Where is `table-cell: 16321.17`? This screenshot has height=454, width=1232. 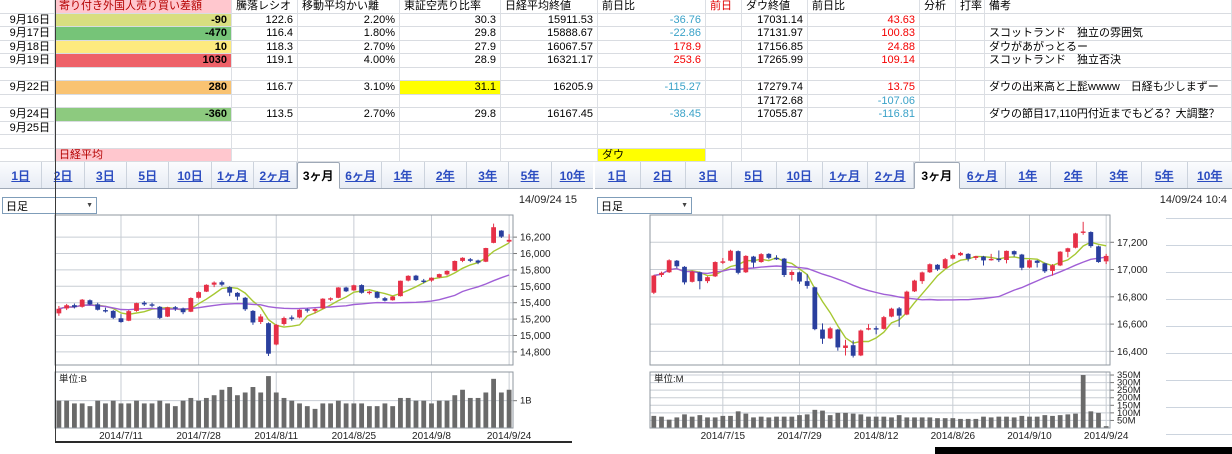
table-cell: 16321.17 is located at coordinates (549, 61).